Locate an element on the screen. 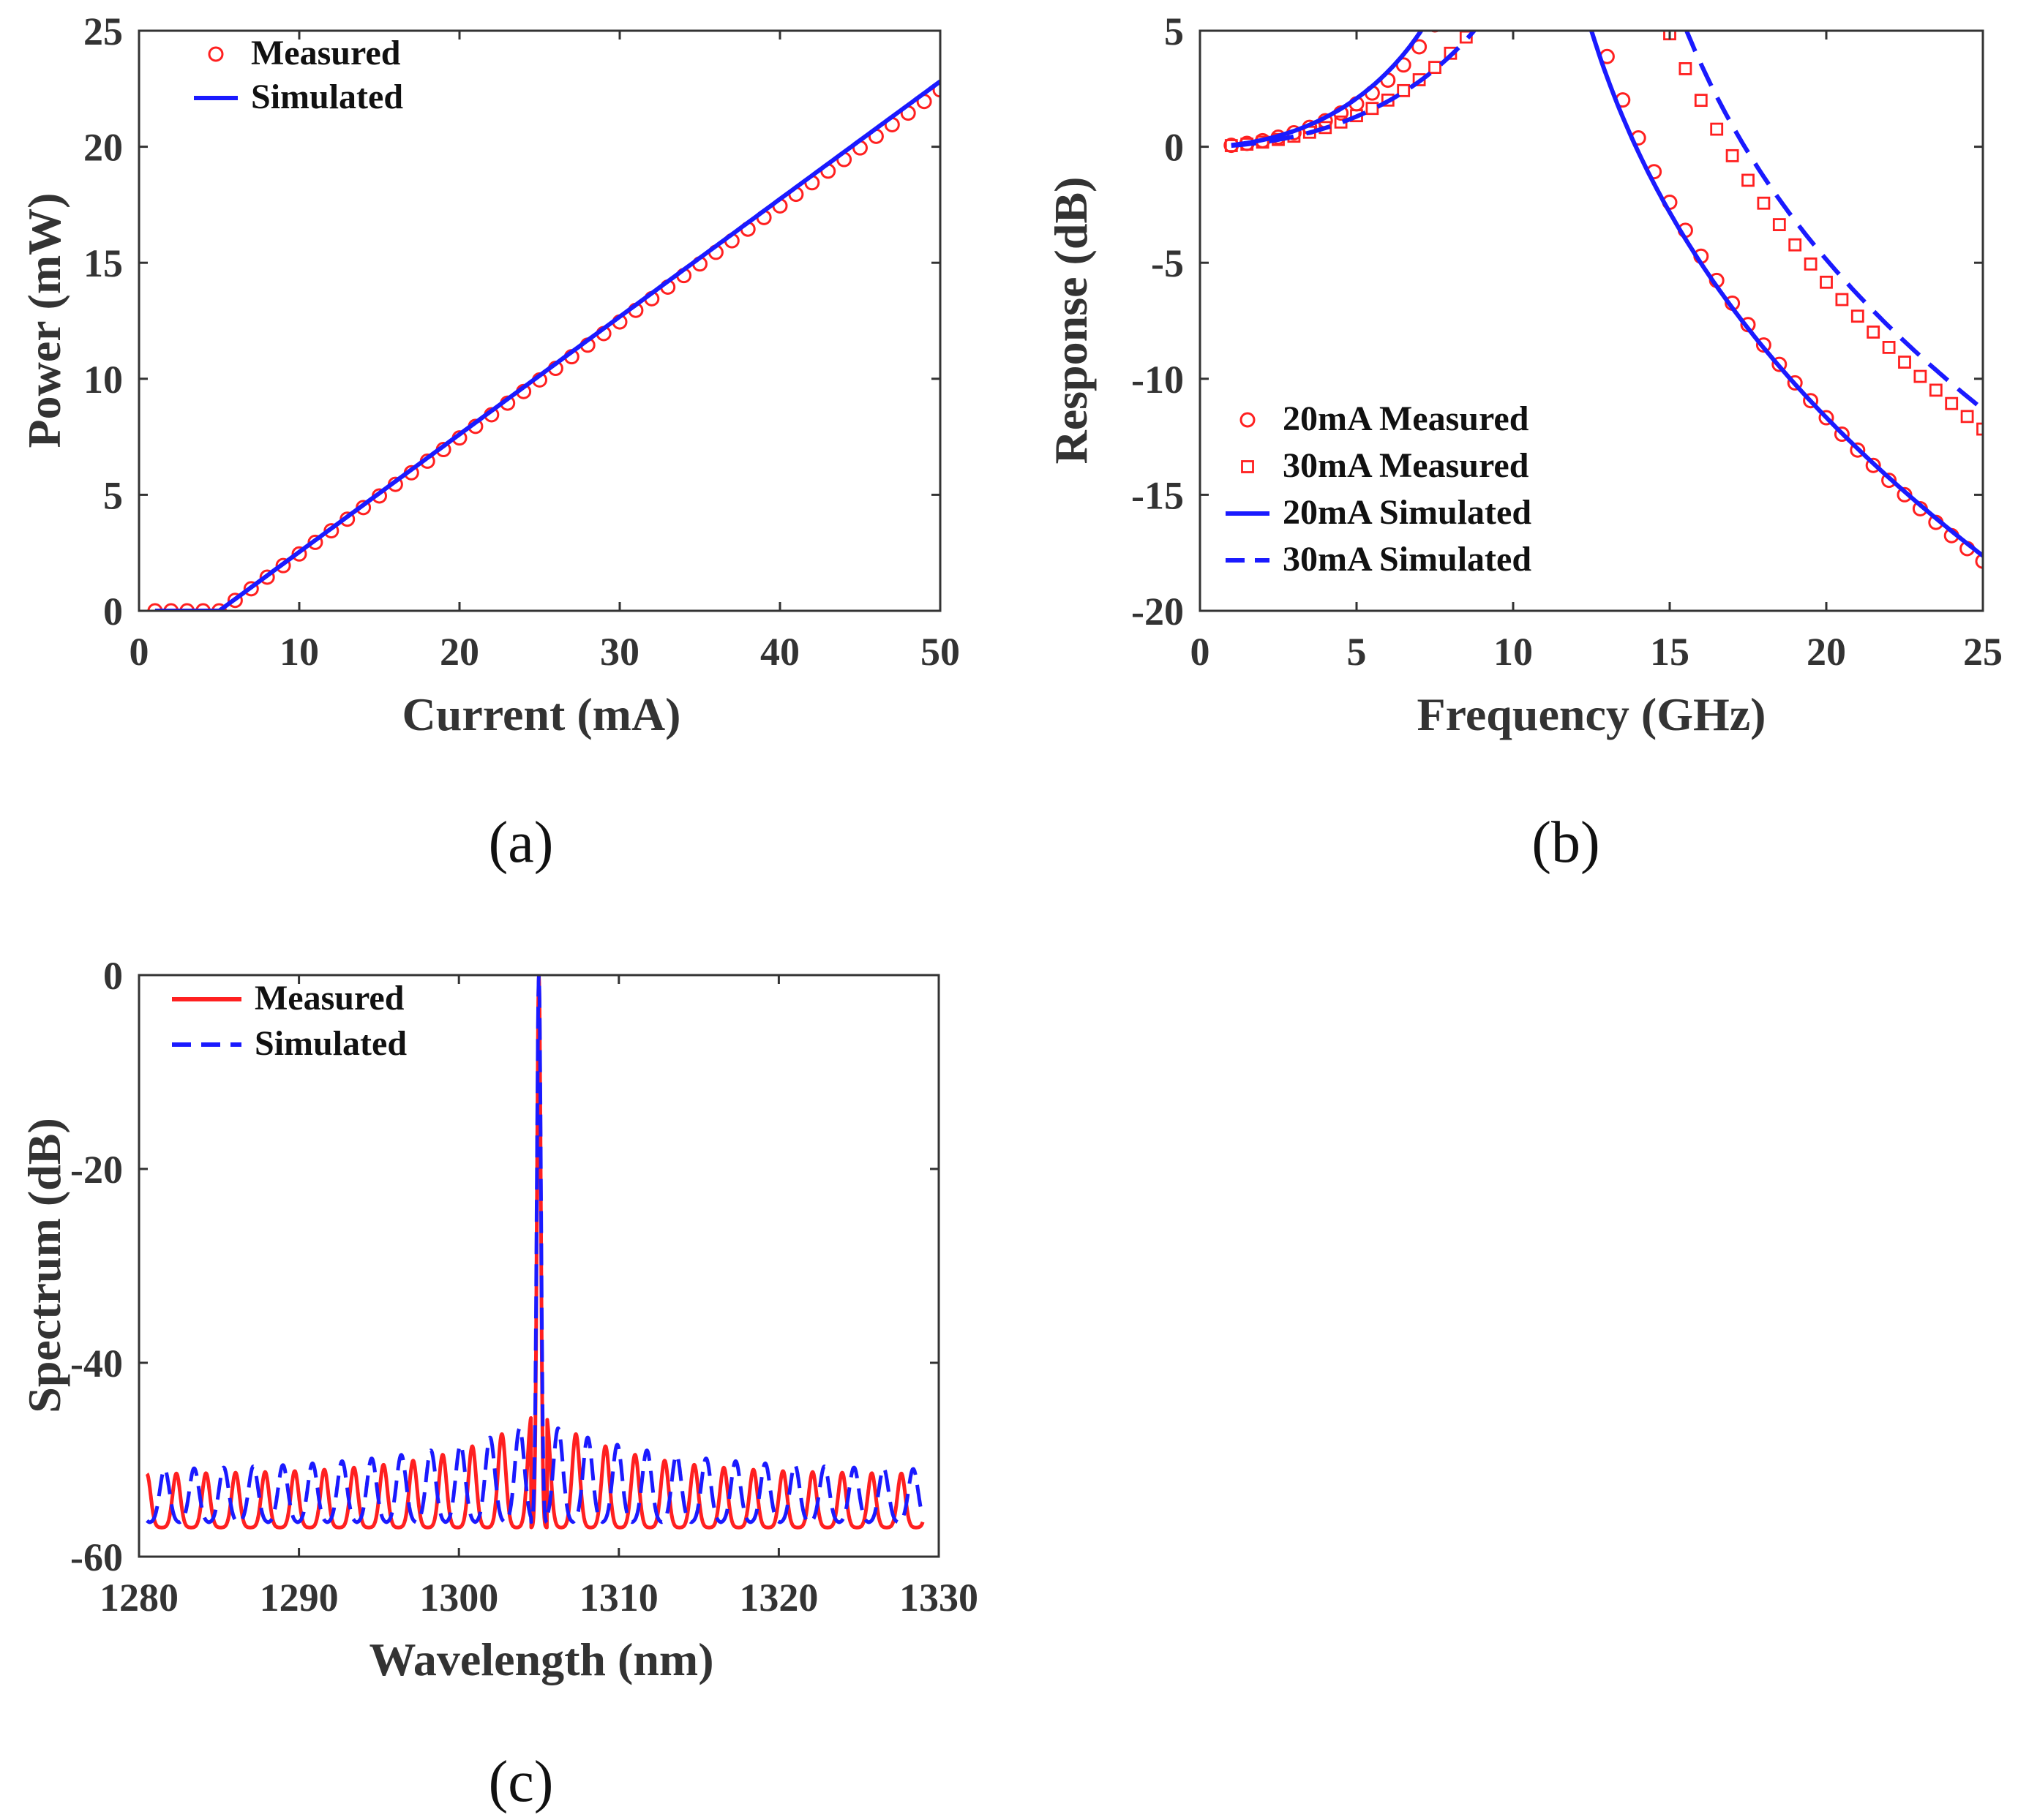 Image resolution: width=2018 pixels, height=1820 pixels. y-tick-label-0: 0 is located at coordinates (113, 612).